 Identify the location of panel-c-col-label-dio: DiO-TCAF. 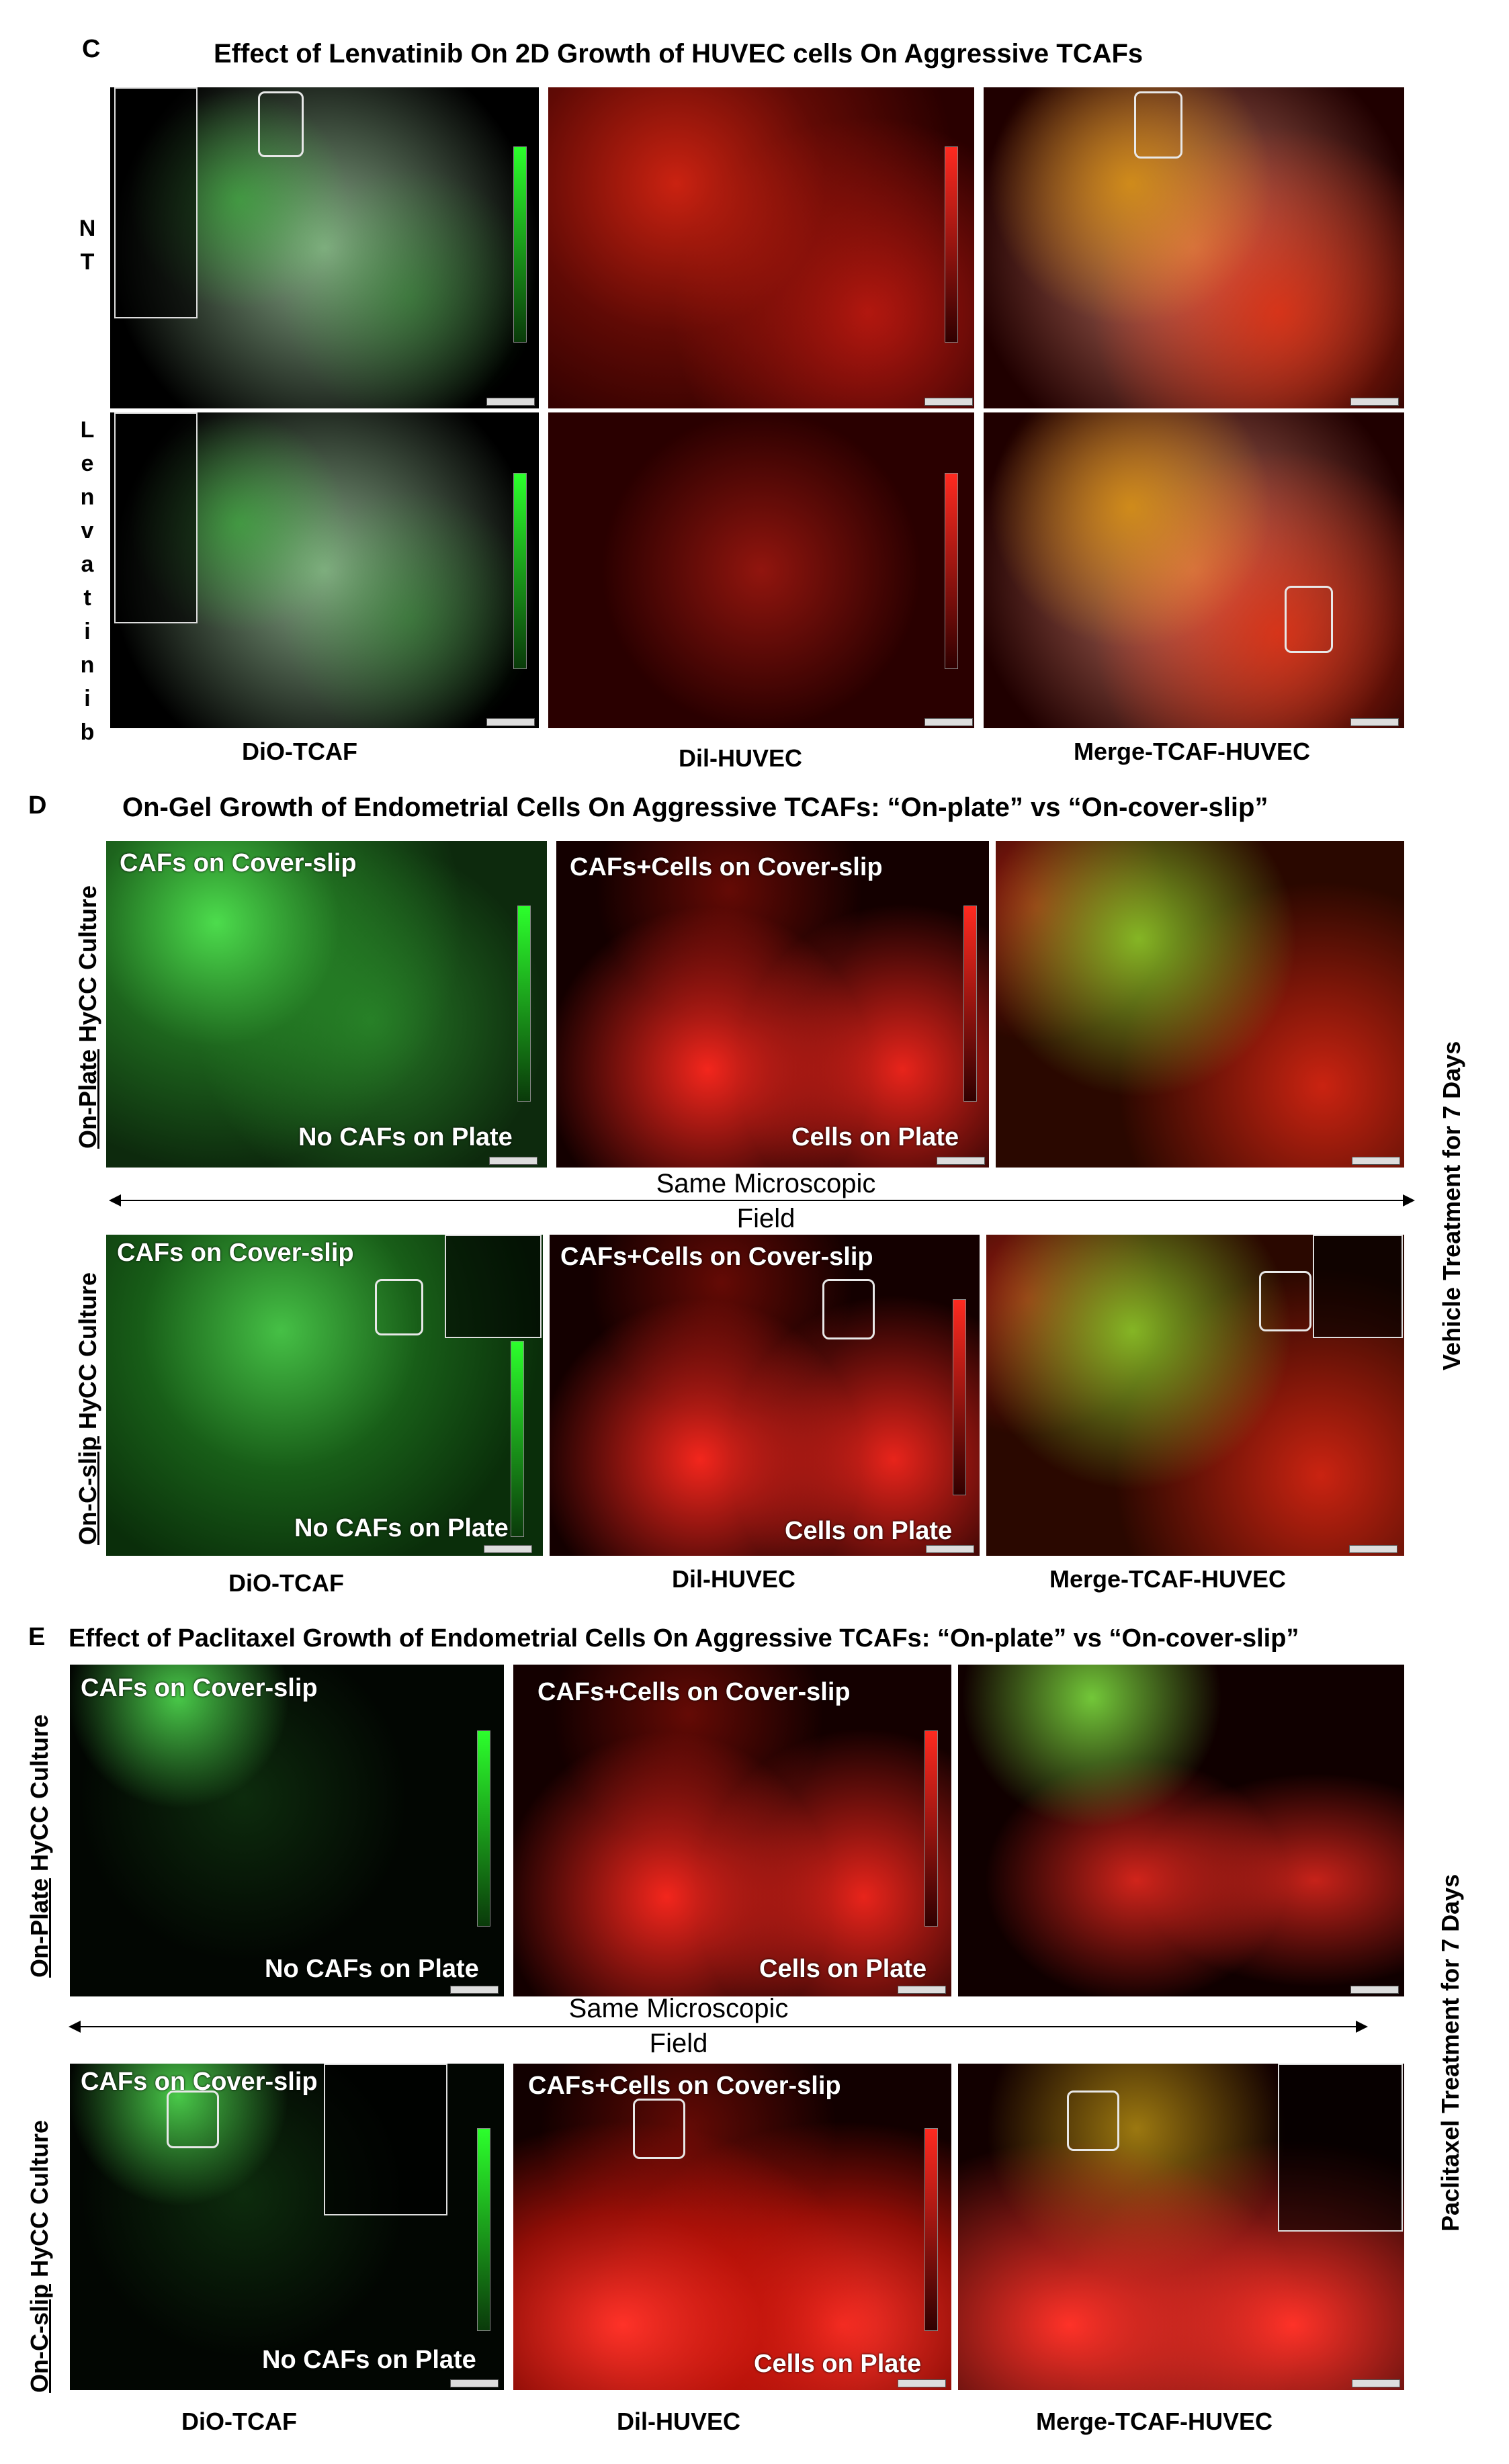
(299, 751).